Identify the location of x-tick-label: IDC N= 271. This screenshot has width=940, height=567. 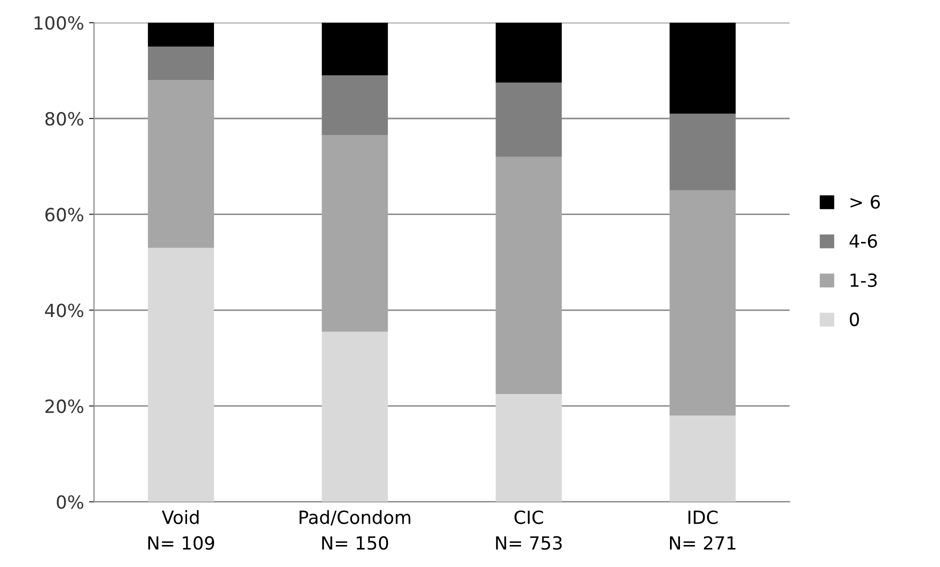
(703, 530).